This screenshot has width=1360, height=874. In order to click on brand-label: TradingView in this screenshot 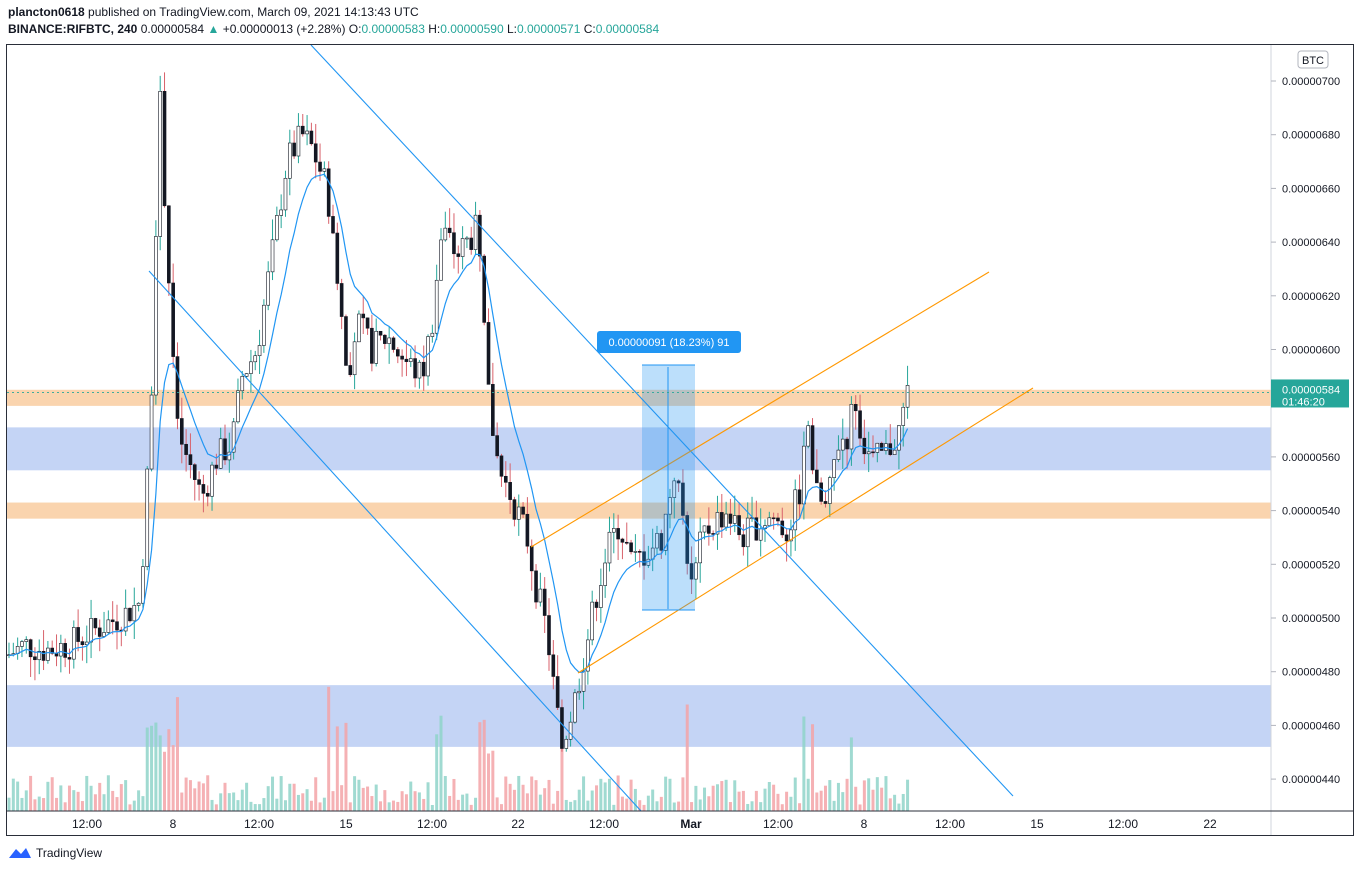, I will do `click(69, 853)`.